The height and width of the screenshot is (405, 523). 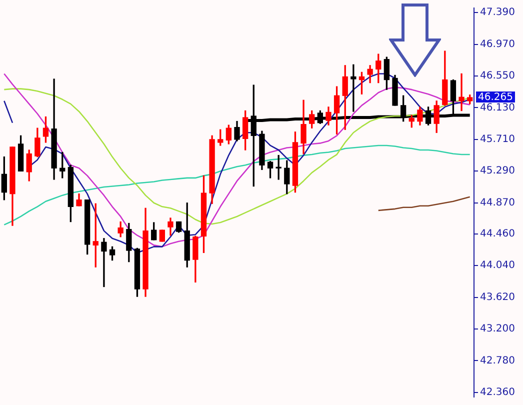 I want to click on y-tick-label: 46.550, so click(x=498, y=76).